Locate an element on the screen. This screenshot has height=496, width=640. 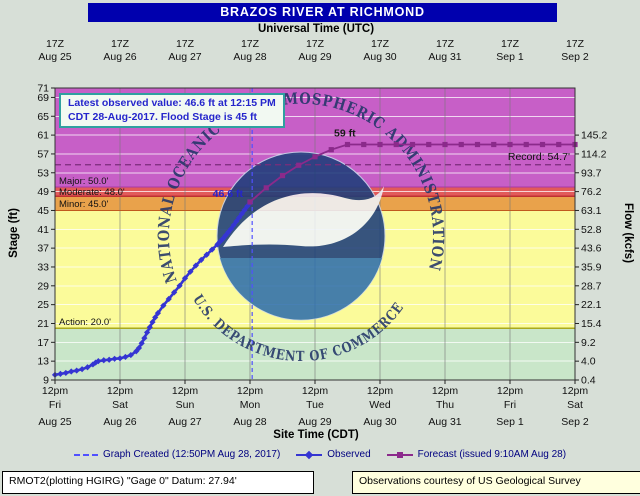
svg-text: Mon is located at coordinates (250, 405).